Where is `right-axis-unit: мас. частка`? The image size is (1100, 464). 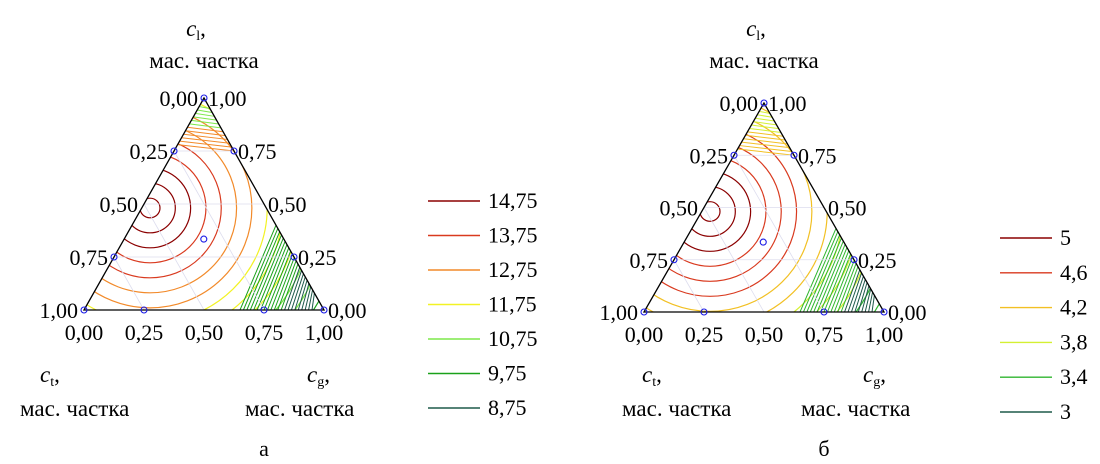 right-axis-unit: мас. частка is located at coordinates (855, 408).